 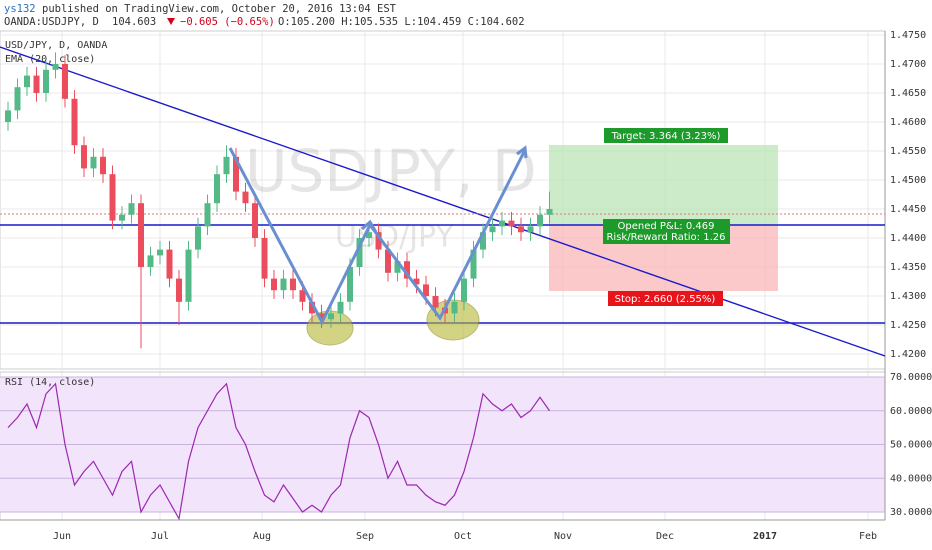 What do you see at coordinates (908, 151) in the screenshot?
I see `price-tick-label: 1.4550` at bounding box center [908, 151].